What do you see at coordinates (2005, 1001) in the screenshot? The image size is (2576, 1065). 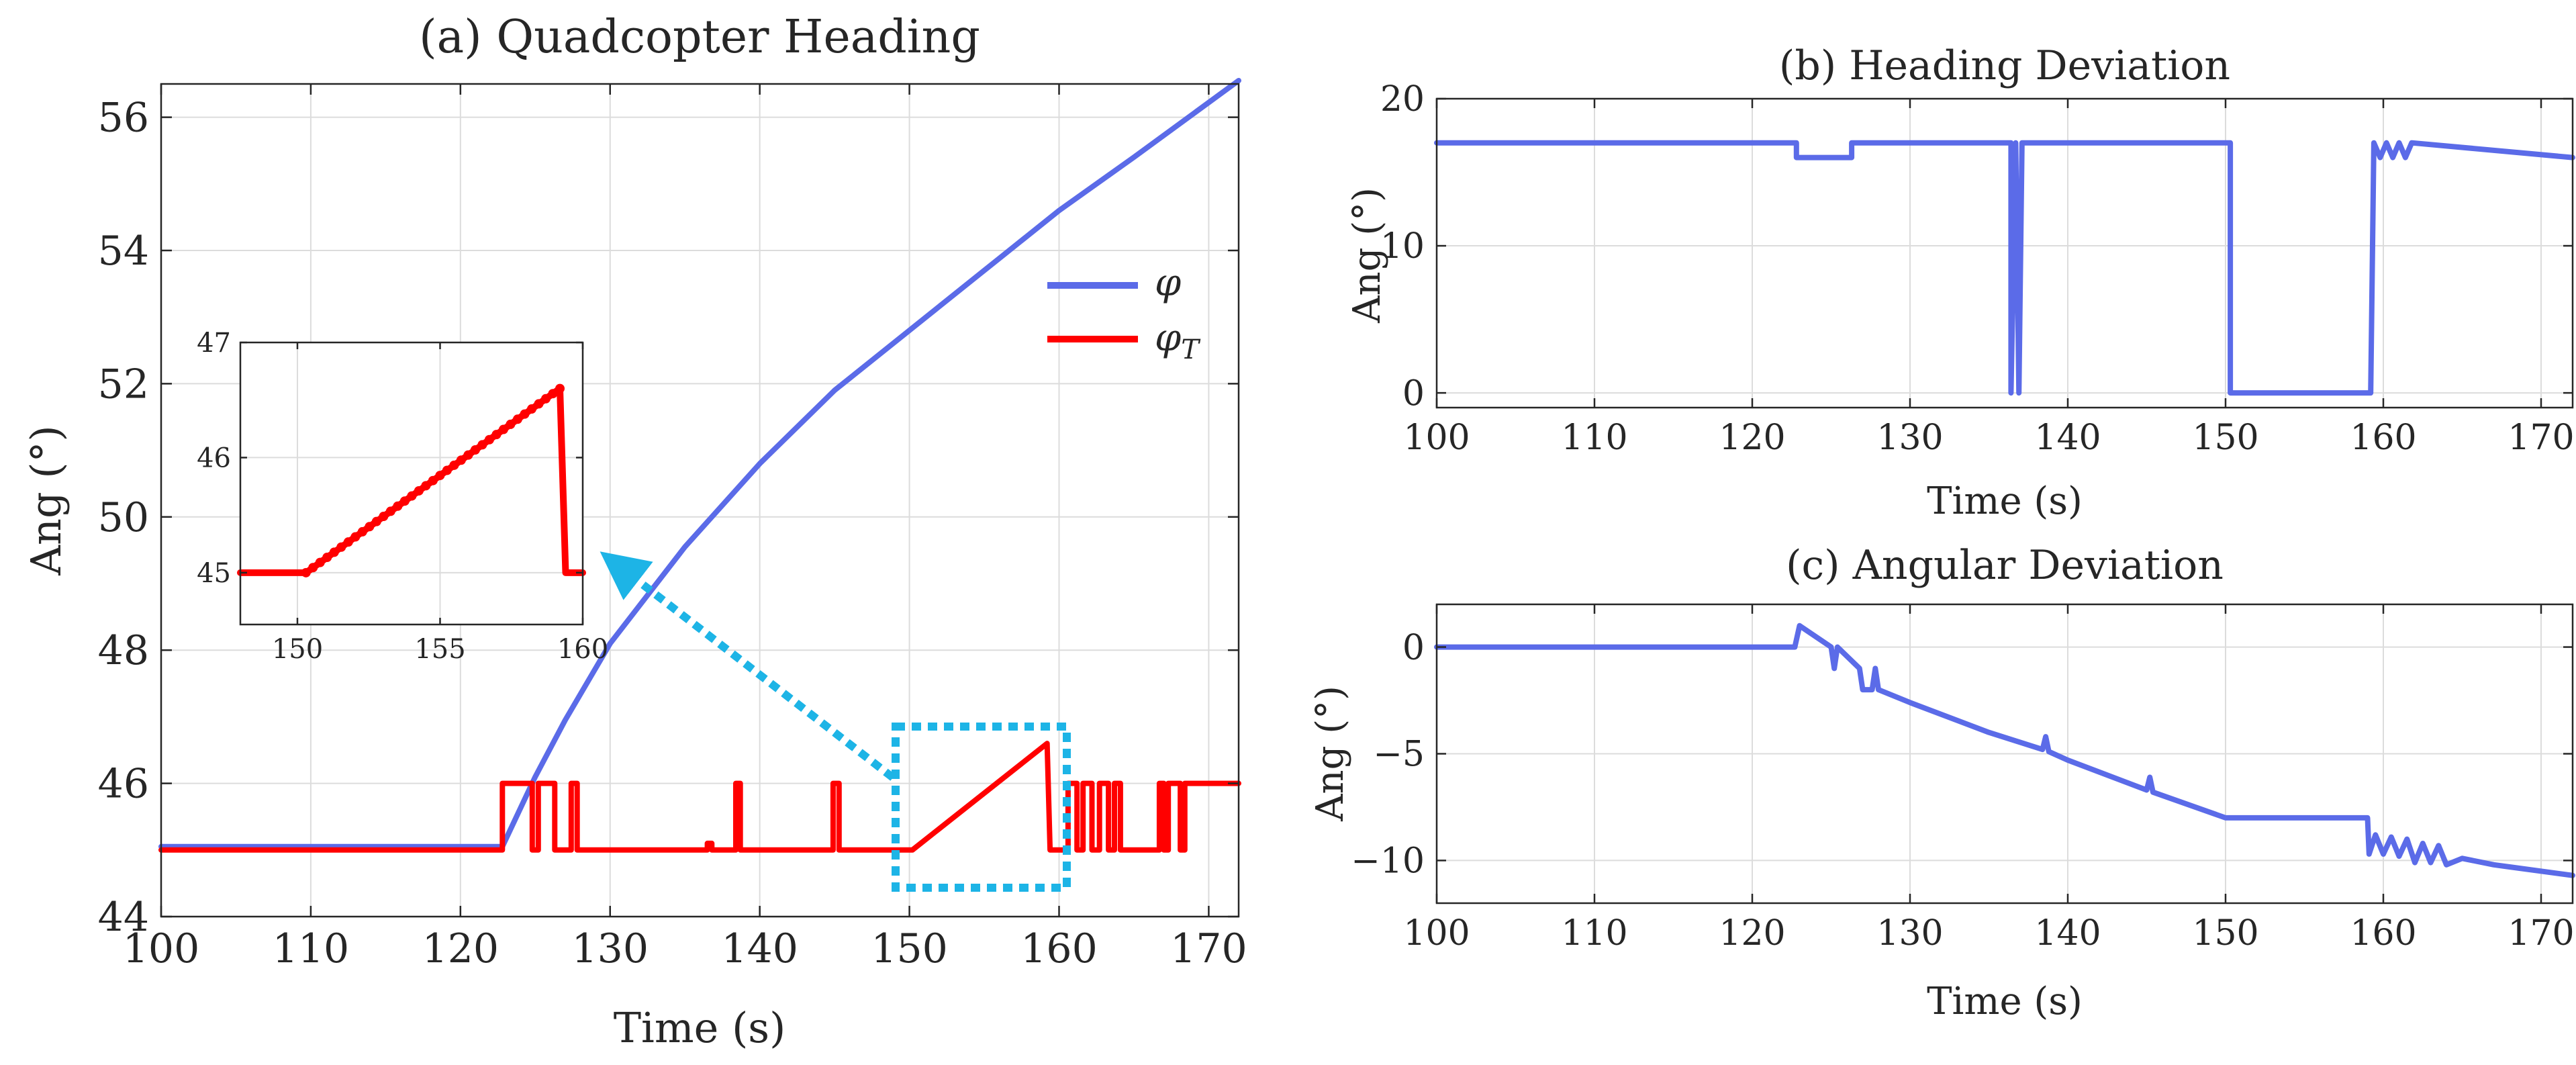 I see `panel-c-xlabel: Time (s)` at bounding box center [2005, 1001].